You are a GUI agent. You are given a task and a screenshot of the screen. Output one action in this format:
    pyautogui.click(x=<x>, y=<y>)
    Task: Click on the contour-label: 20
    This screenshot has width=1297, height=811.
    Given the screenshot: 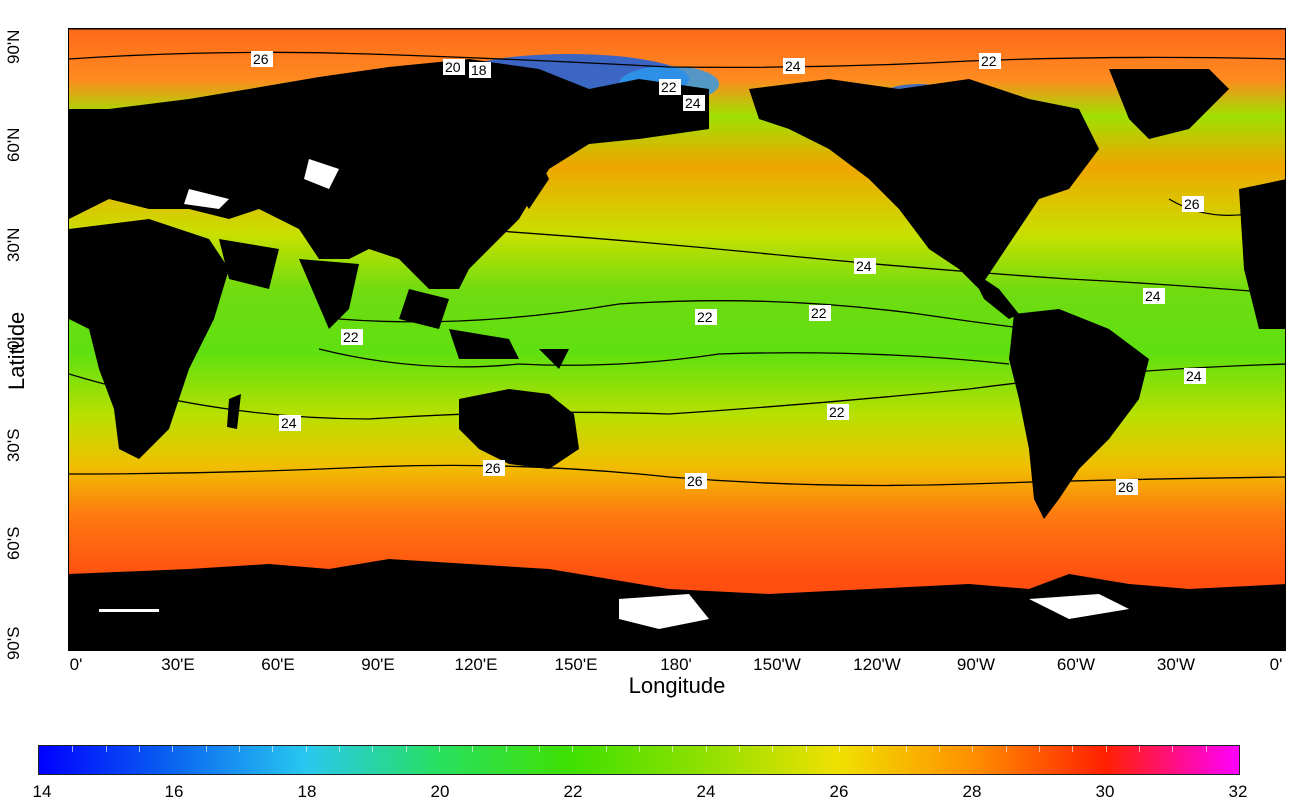 What is the action you would take?
    pyautogui.click(x=454, y=67)
    